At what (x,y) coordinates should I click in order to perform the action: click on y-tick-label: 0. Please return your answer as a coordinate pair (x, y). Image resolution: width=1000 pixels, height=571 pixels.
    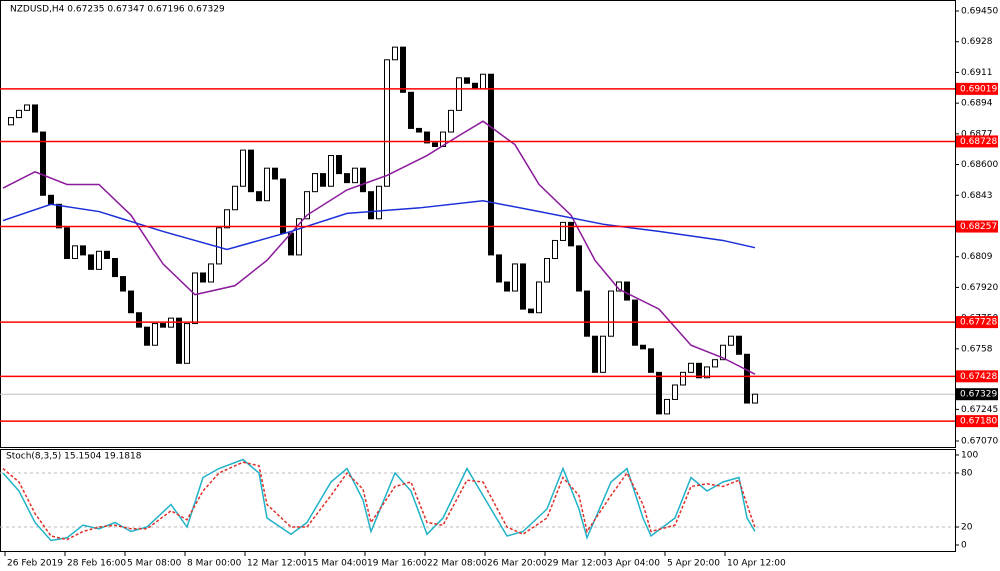
    Looking at the image, I should click on (964, 546).